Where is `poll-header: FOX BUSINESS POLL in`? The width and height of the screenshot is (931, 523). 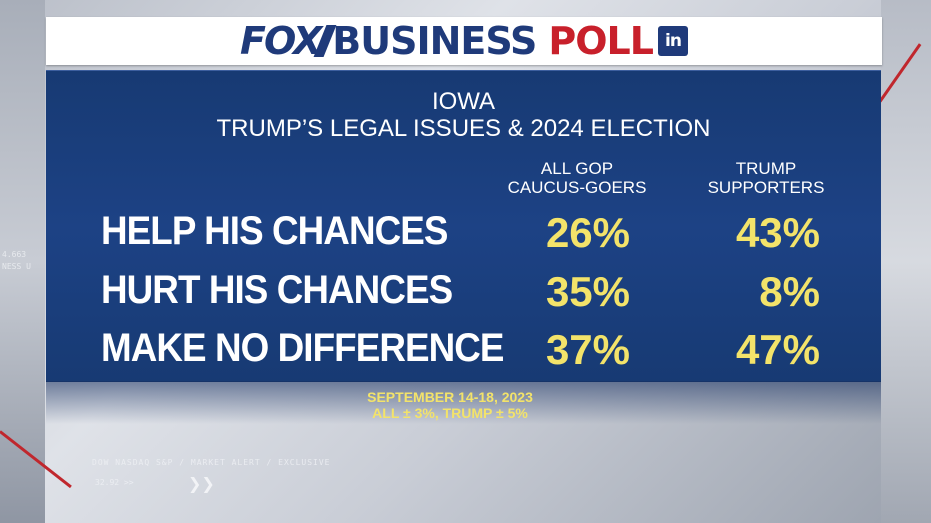 poll-header: FOX BUSINESS POLL in is located at coordinates (464, 41).